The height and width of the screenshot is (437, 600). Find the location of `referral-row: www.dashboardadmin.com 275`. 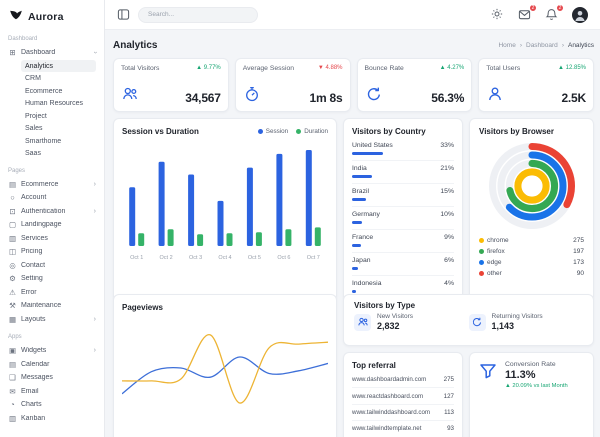

referral-row: www.dashboardadmin.com 275 is located at coordinates (403, 380).